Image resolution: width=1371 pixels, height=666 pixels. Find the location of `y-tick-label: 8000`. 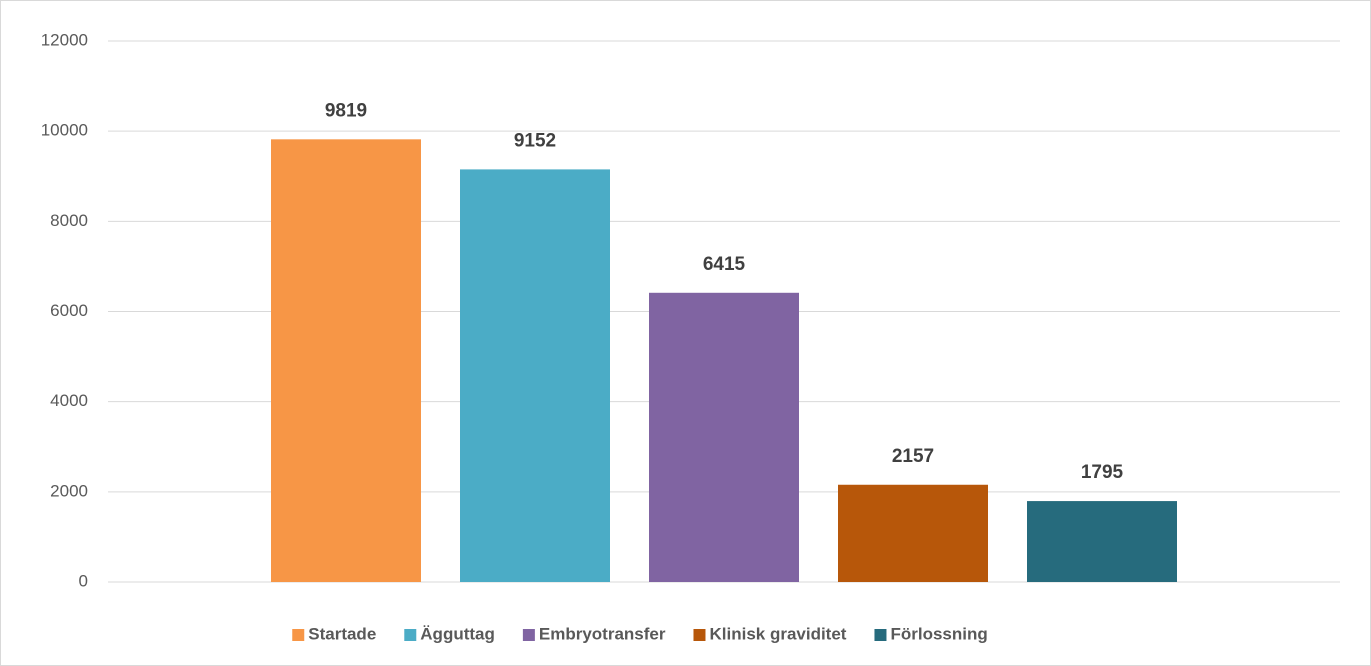

y-tick-label: 8000 is located at coordinates (69, 220).